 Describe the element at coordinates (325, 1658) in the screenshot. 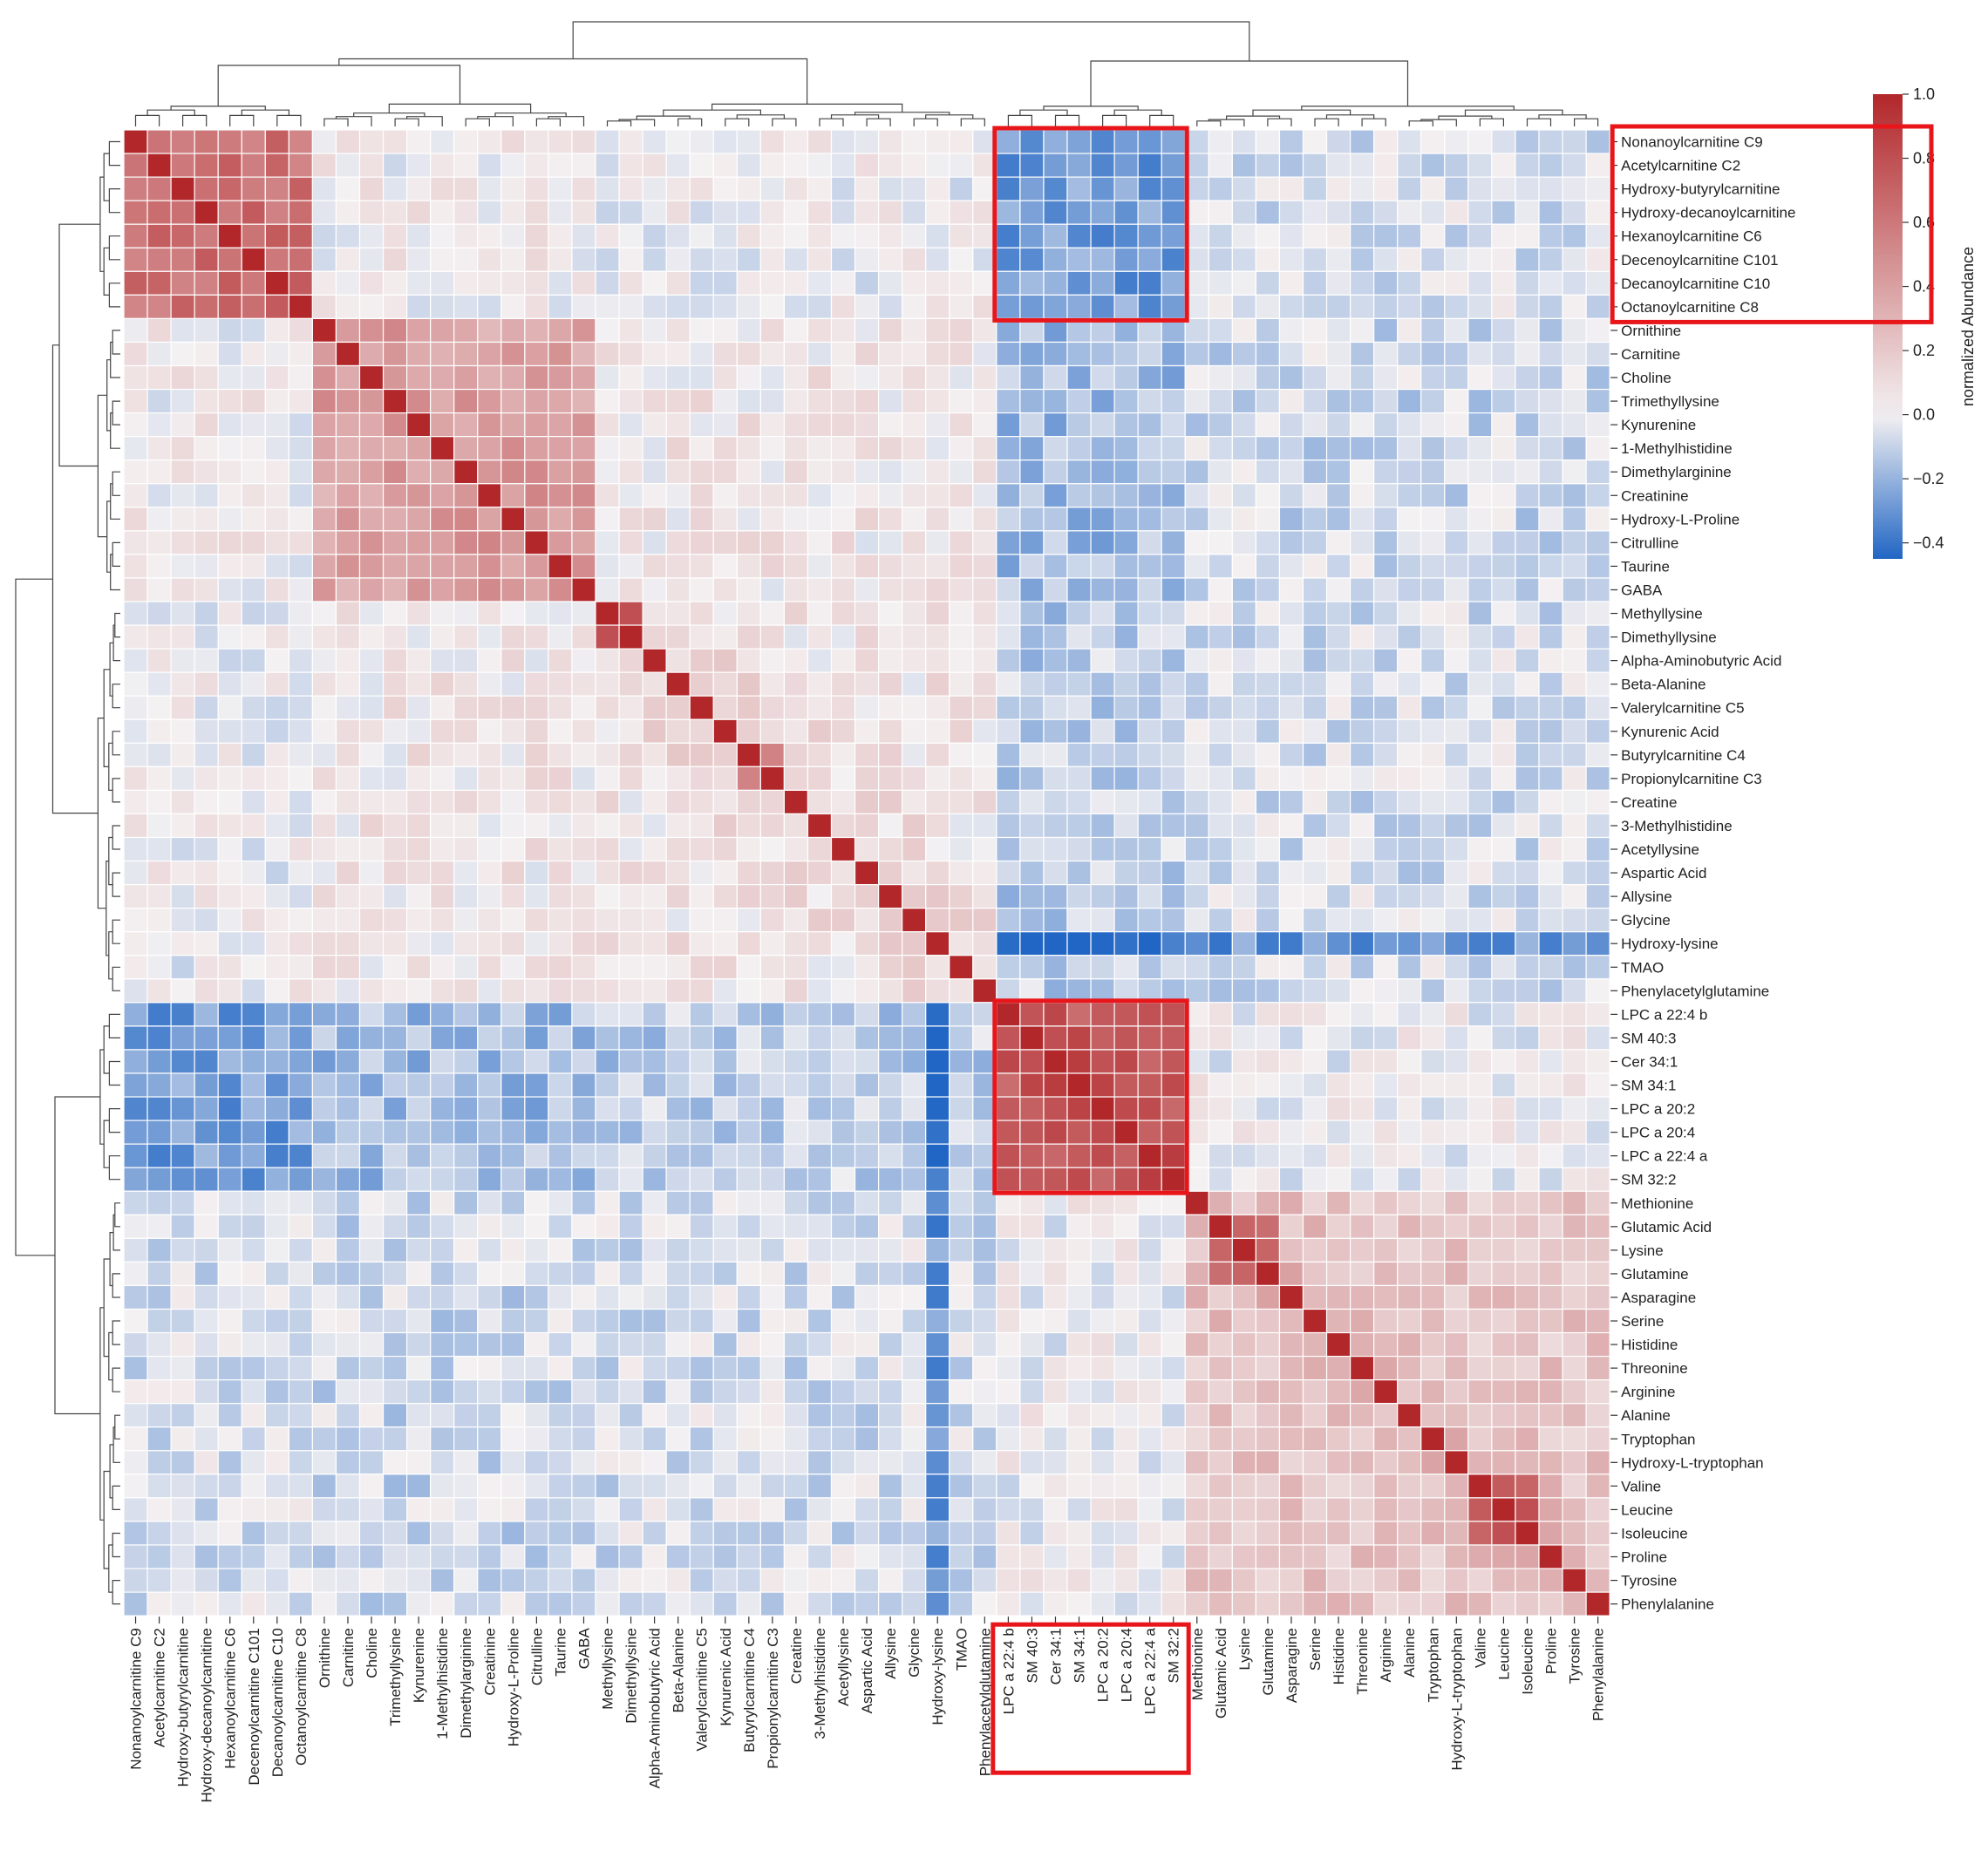

I see `col-label-ornithine: Ornithine` at that location.